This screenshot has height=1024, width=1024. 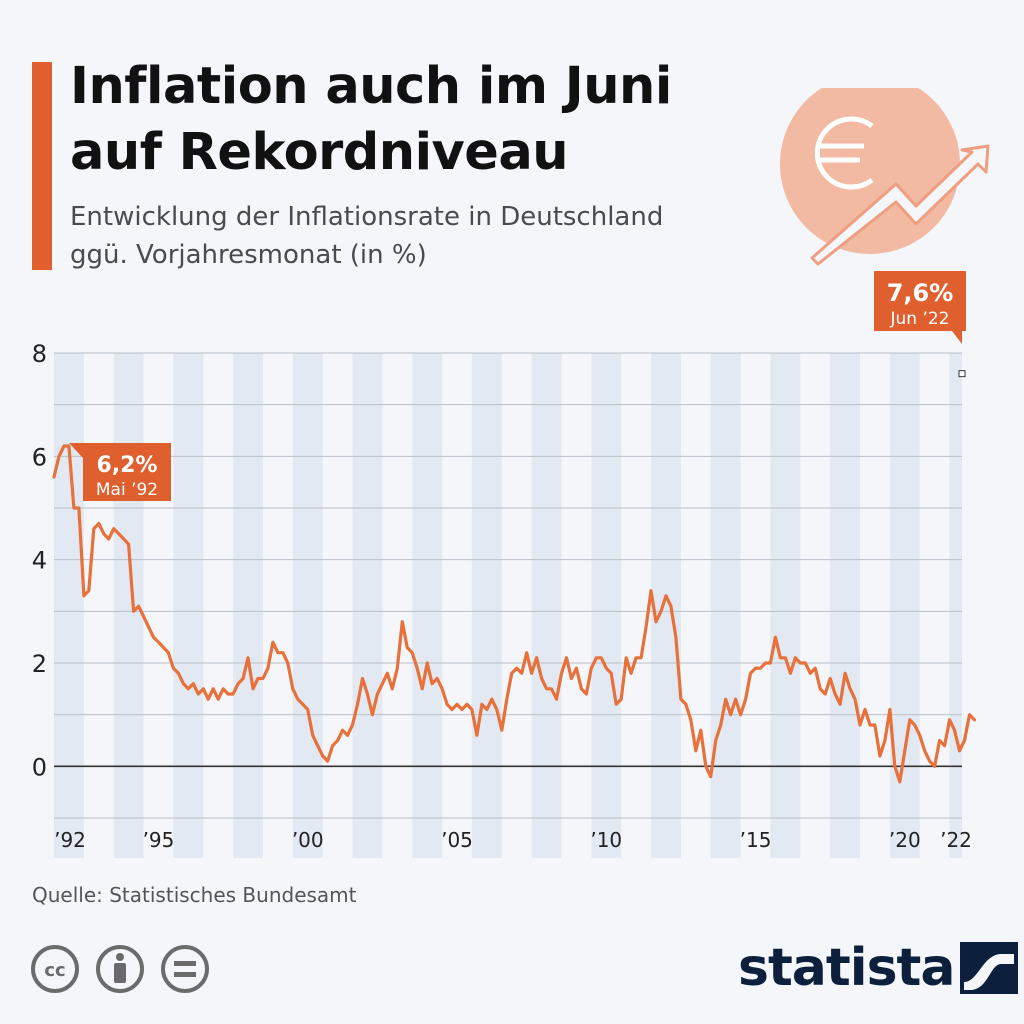 I want to click on callout-value: 7,6%, so click(x=920, y=293).